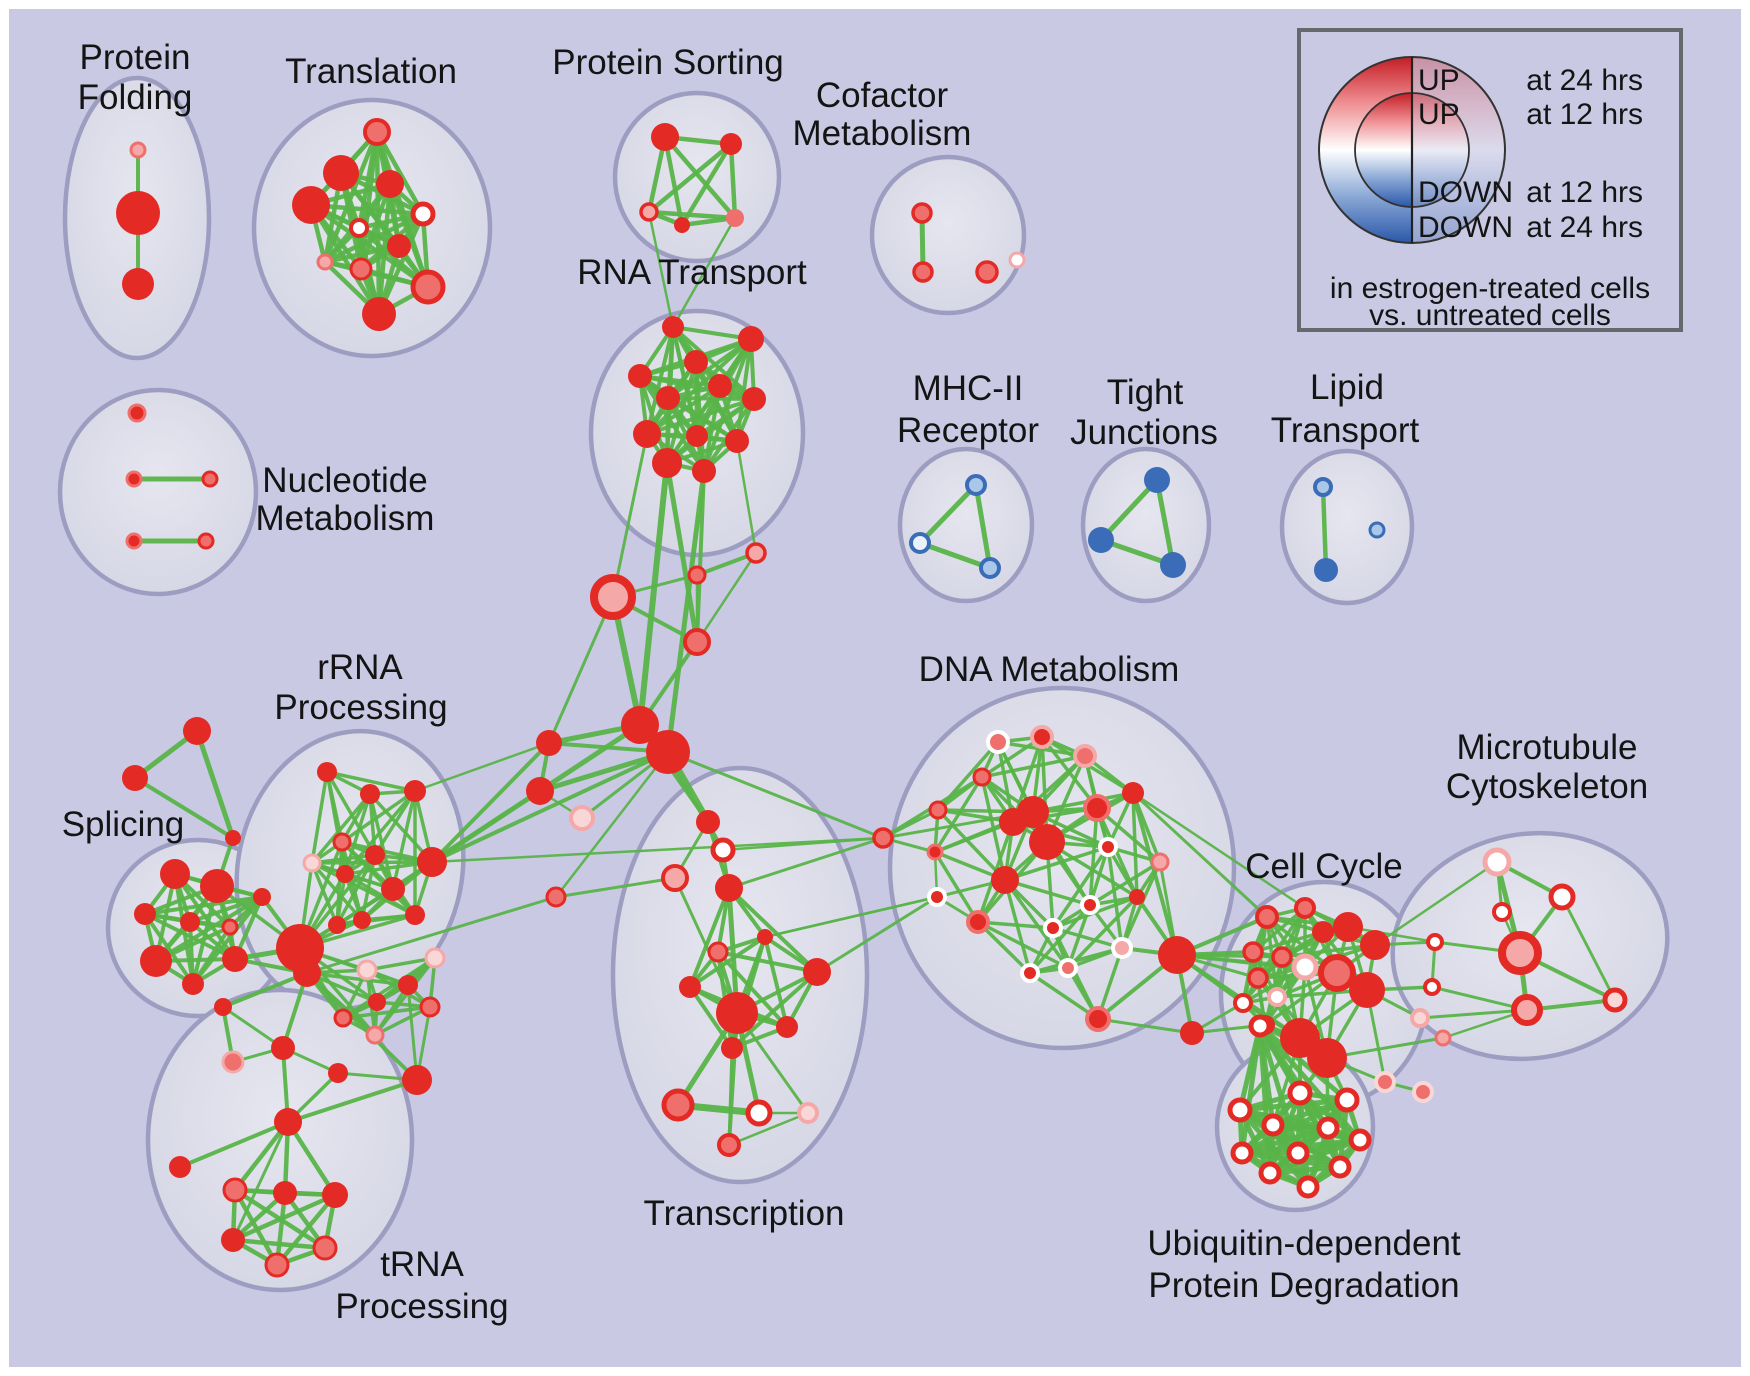  What do you see at coordinates (360, 707) in the screenshot?
I see `cluster-label-rrna-processing: Processing` at bounding box center [360, 707].